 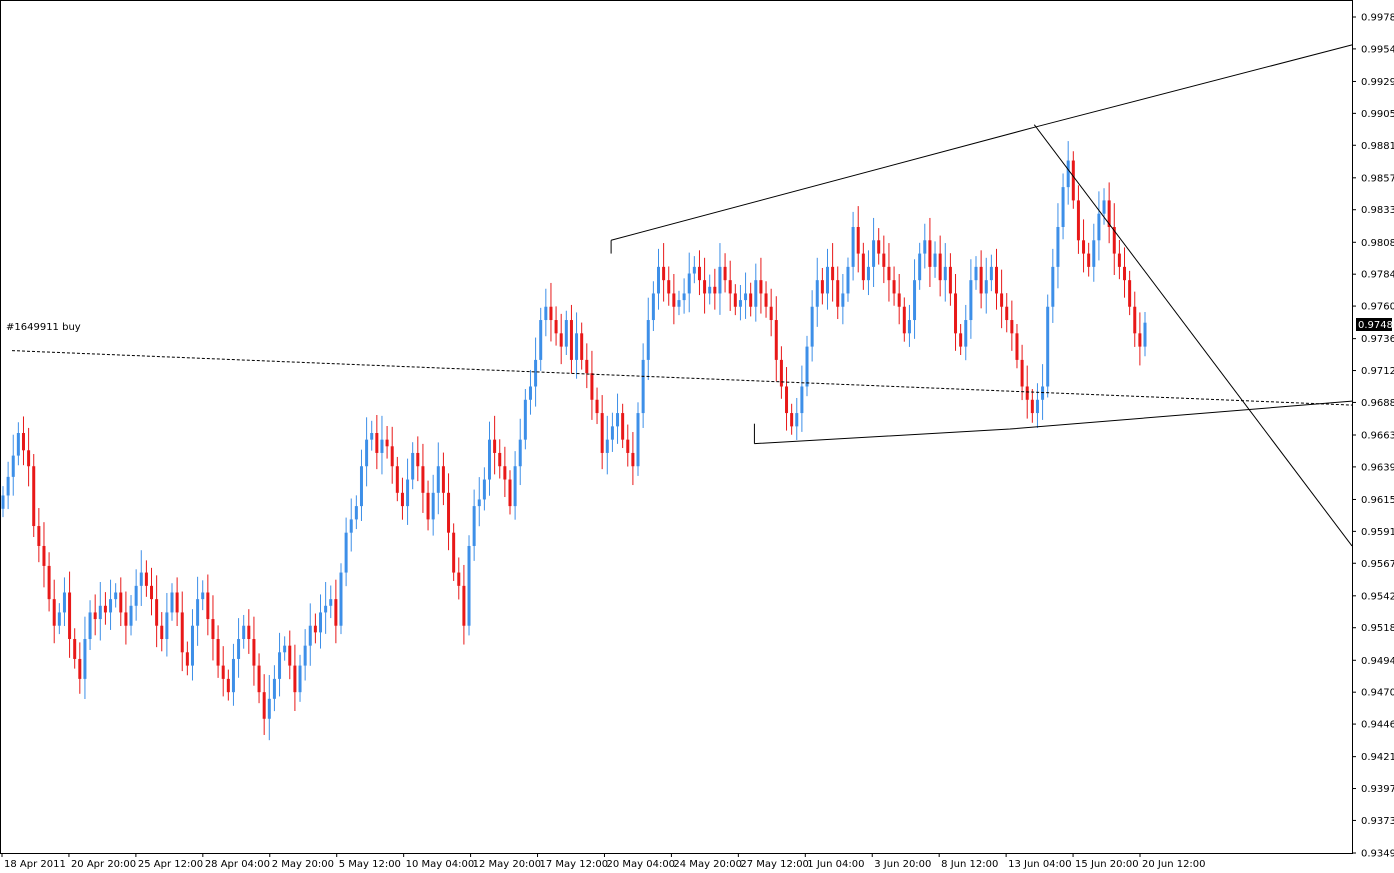 I want to click on x-tick-label: 1 Jun 04:00, so click(x=835, y=864).